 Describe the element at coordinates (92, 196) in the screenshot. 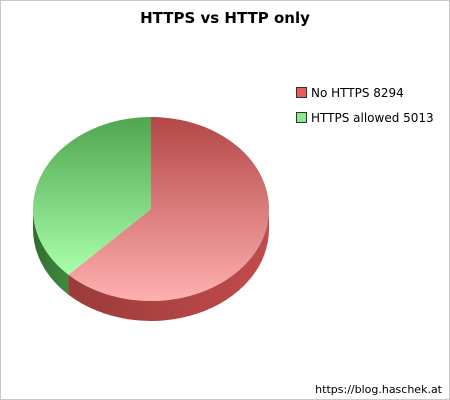

I see `pie-slice-https-allowed` at that location.